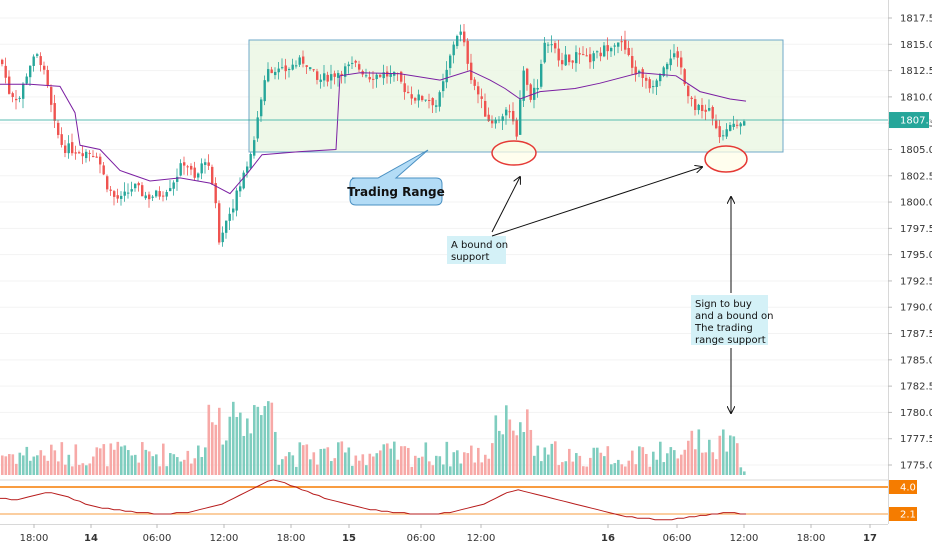 The height and width of the screenshot is (550, 932). I want to click on oscillator-level-label-bg, so click(903, 514).